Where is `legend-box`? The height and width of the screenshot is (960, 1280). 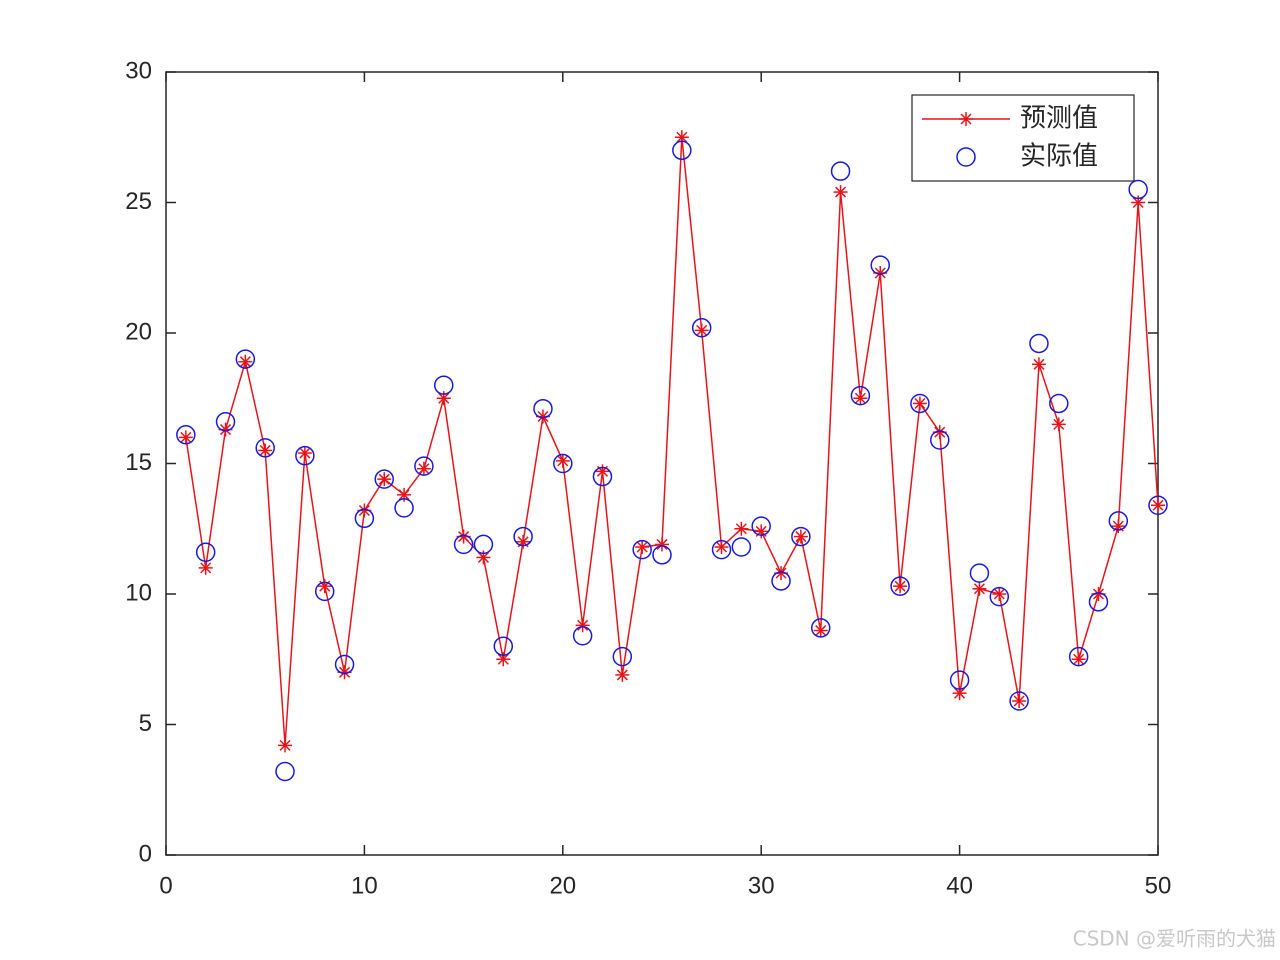 legend-box is located at coordinates (1023, 138).